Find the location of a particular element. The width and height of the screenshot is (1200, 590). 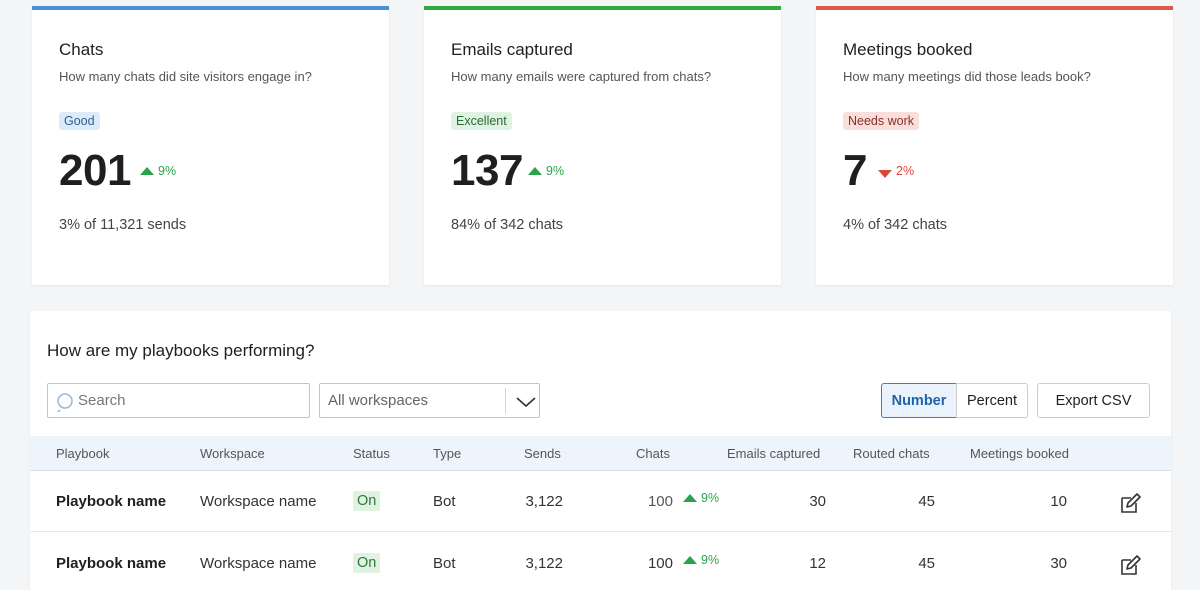

search-box is located at coordinates (178, 400).